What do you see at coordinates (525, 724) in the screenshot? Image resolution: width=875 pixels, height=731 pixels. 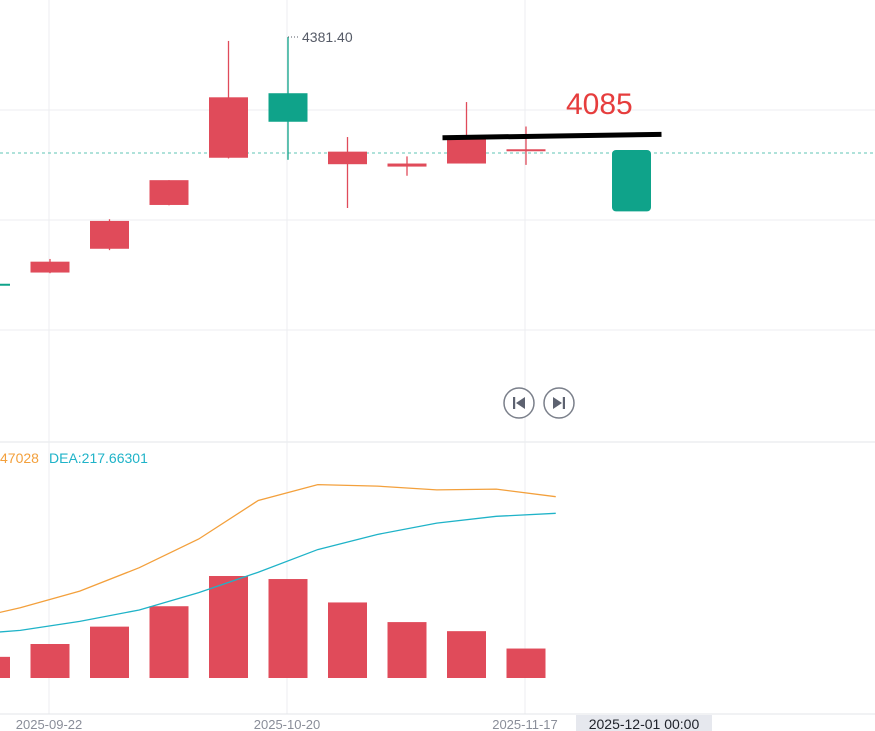 I see `x-tick-label: 2025-11-17` at bounding box center [525, 724].